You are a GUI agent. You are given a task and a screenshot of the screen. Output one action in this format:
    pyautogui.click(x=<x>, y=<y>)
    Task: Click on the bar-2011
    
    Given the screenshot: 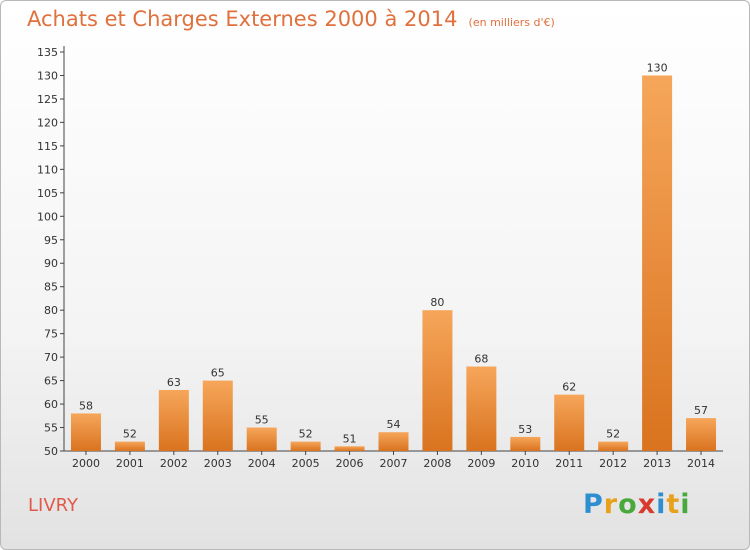 What is the action you would take?
    pyautogui.click(x=569, y=422)
    